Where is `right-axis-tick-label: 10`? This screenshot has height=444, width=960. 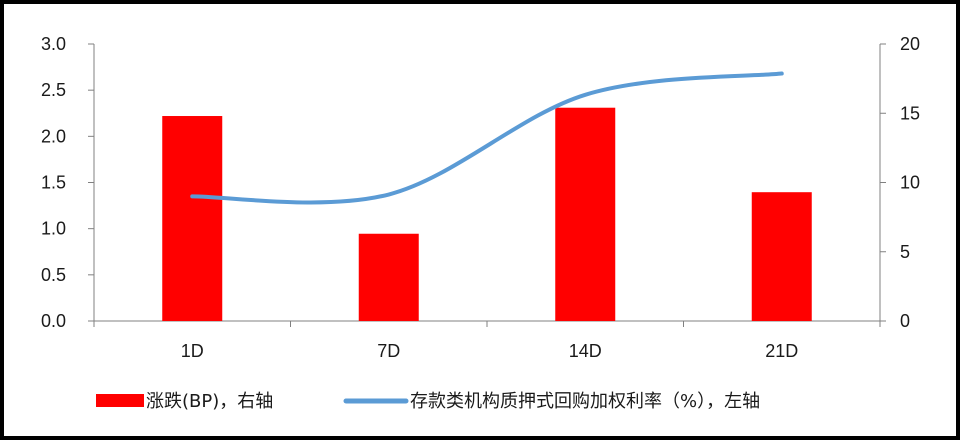
right-axis-tick-label: 10 is located at coordinates (910, 183).